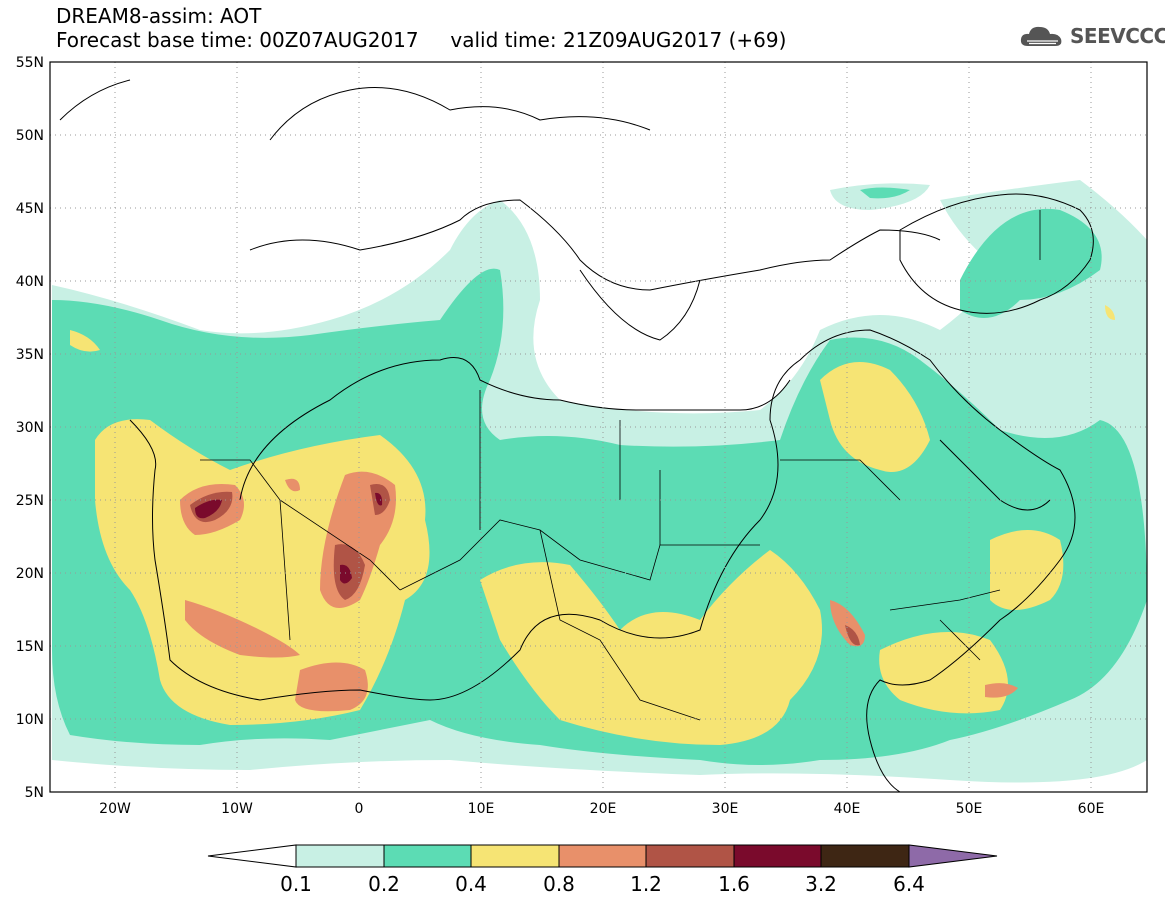  I want to click on lat-tick-label: 40N, so click(30, 282).